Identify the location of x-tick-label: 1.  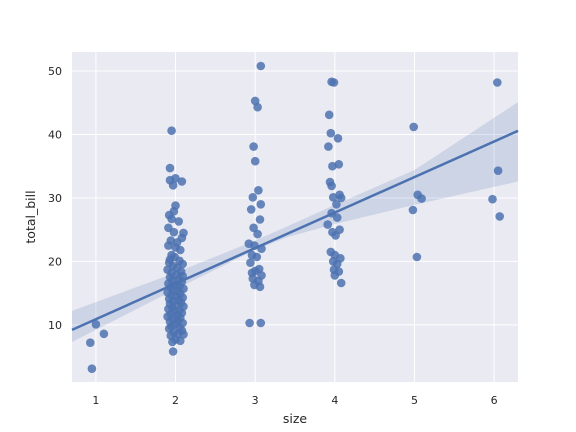
(95, 400).